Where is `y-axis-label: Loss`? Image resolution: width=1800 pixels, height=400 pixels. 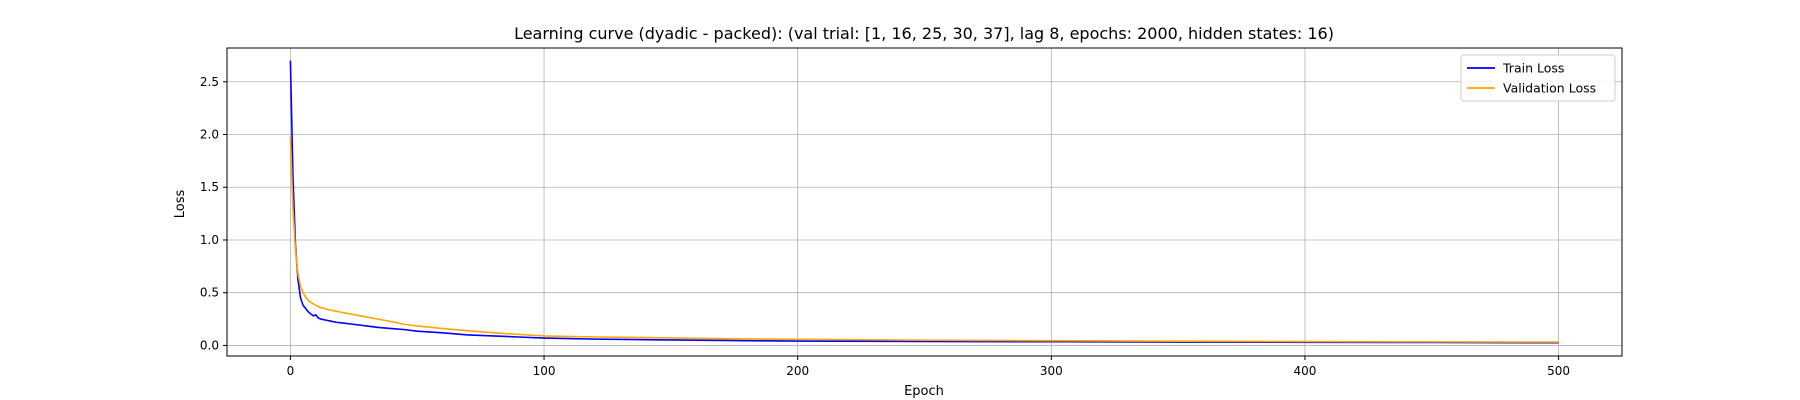 y-axis-label: Loss is located at coordinates (180, 204).